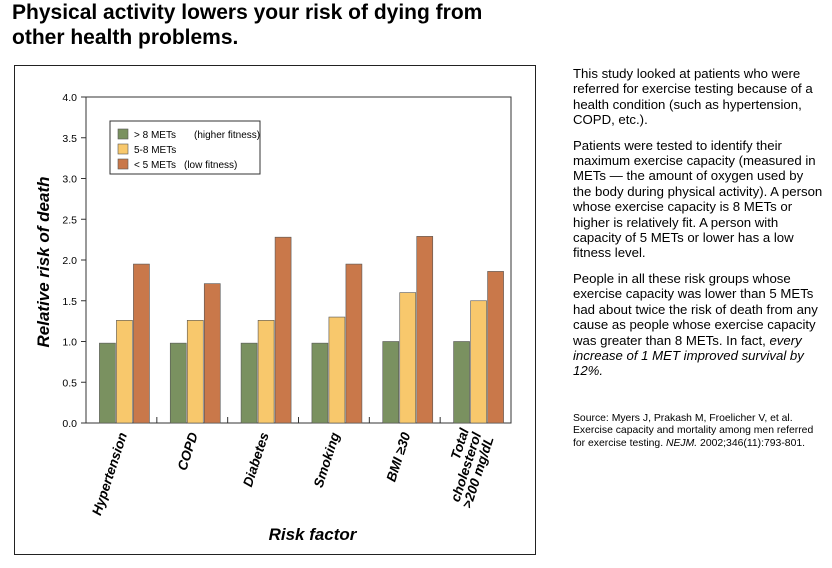 Image resolution: width=832 pixels, height=568 pixels. I want to click on x-category-label-line: Smoking, so click(327, 460).